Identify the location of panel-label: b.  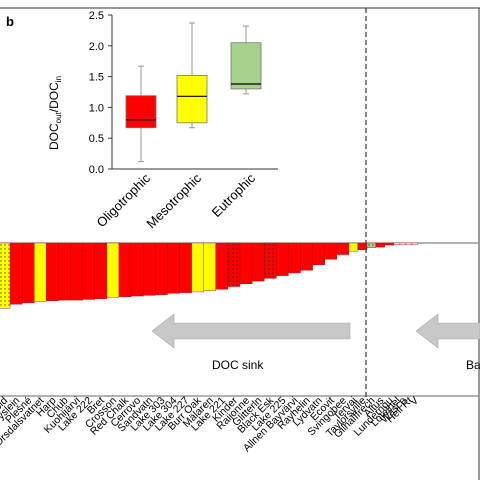
(10, 21).